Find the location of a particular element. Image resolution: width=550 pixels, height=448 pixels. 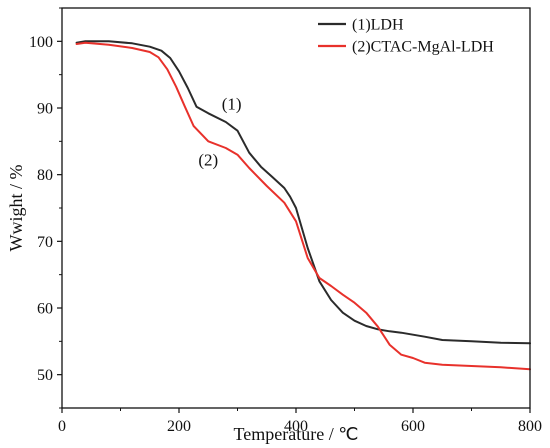

x-tick-label: 800 is located at coordinates (530, 426).